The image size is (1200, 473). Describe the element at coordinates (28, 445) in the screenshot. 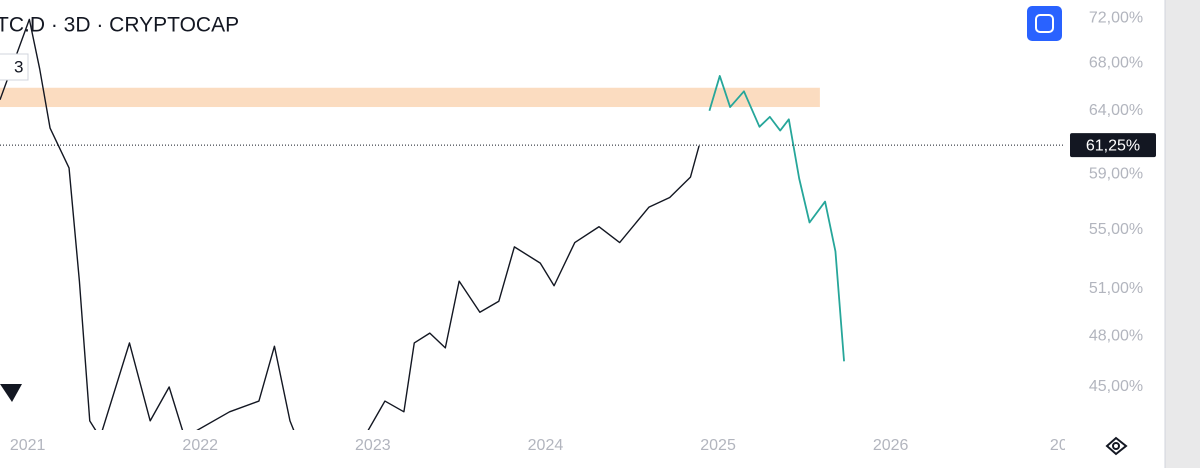

I see `x-tick-label: 2021` at that location.